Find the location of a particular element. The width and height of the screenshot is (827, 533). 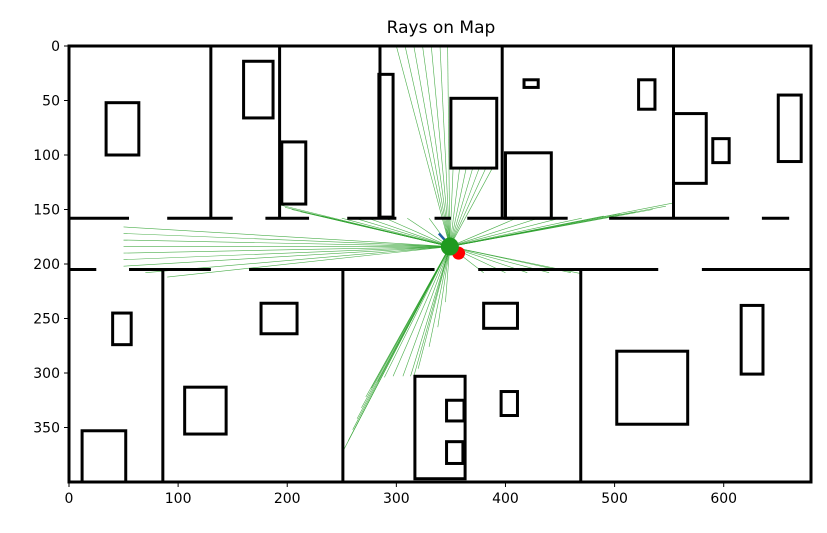

markers-layer is located at coordinates (451, 246).